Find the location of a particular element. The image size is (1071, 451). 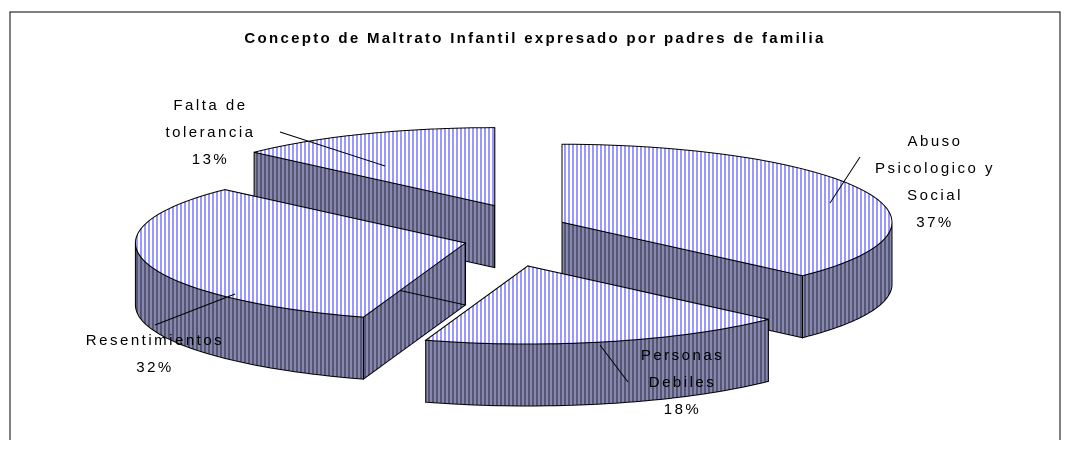

category-label: Abuso Psicologico y Social is located at coordinates (935, 168).